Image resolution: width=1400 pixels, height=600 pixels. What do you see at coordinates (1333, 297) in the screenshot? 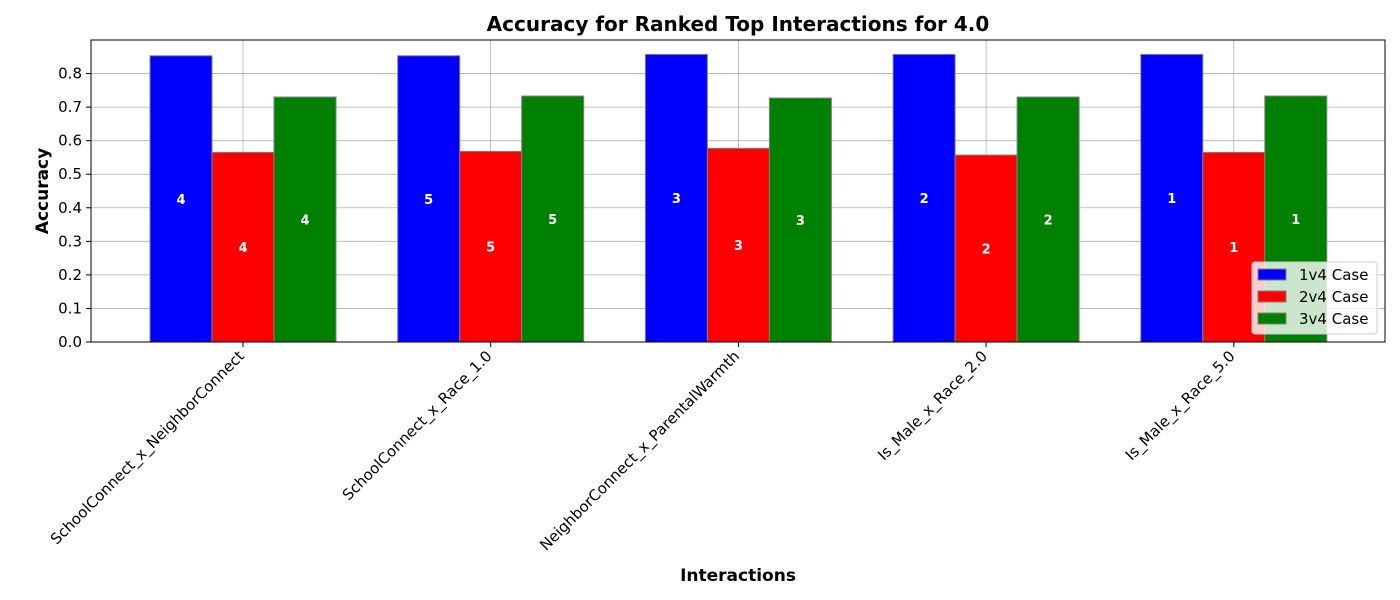
I see `legend-entry: 2v4 Case` at bounding box center [1333, 297].